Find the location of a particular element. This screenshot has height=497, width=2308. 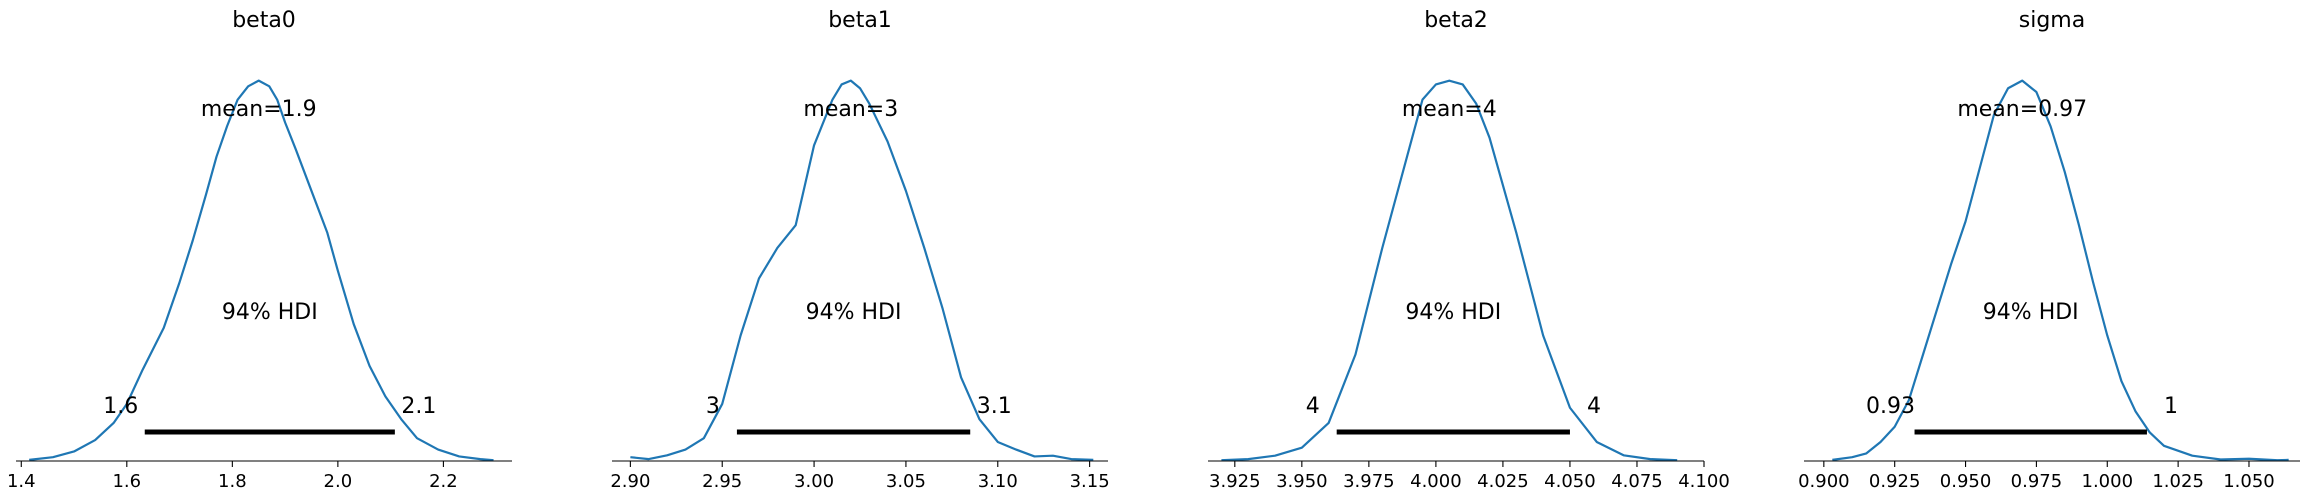

mean-label: mean=3 is located at coordinates (850, 109).